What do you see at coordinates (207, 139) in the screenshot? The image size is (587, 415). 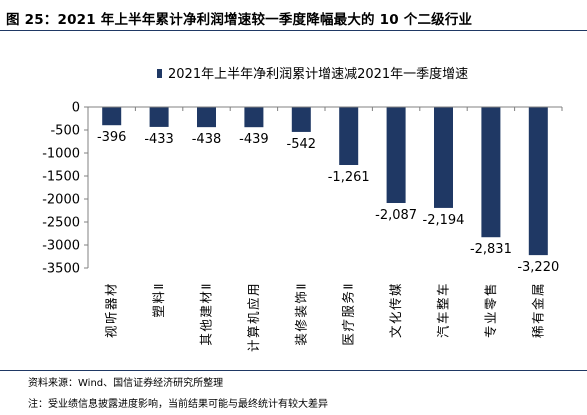 I see `bar-value-label: -438` at bounding box center [207, 139].